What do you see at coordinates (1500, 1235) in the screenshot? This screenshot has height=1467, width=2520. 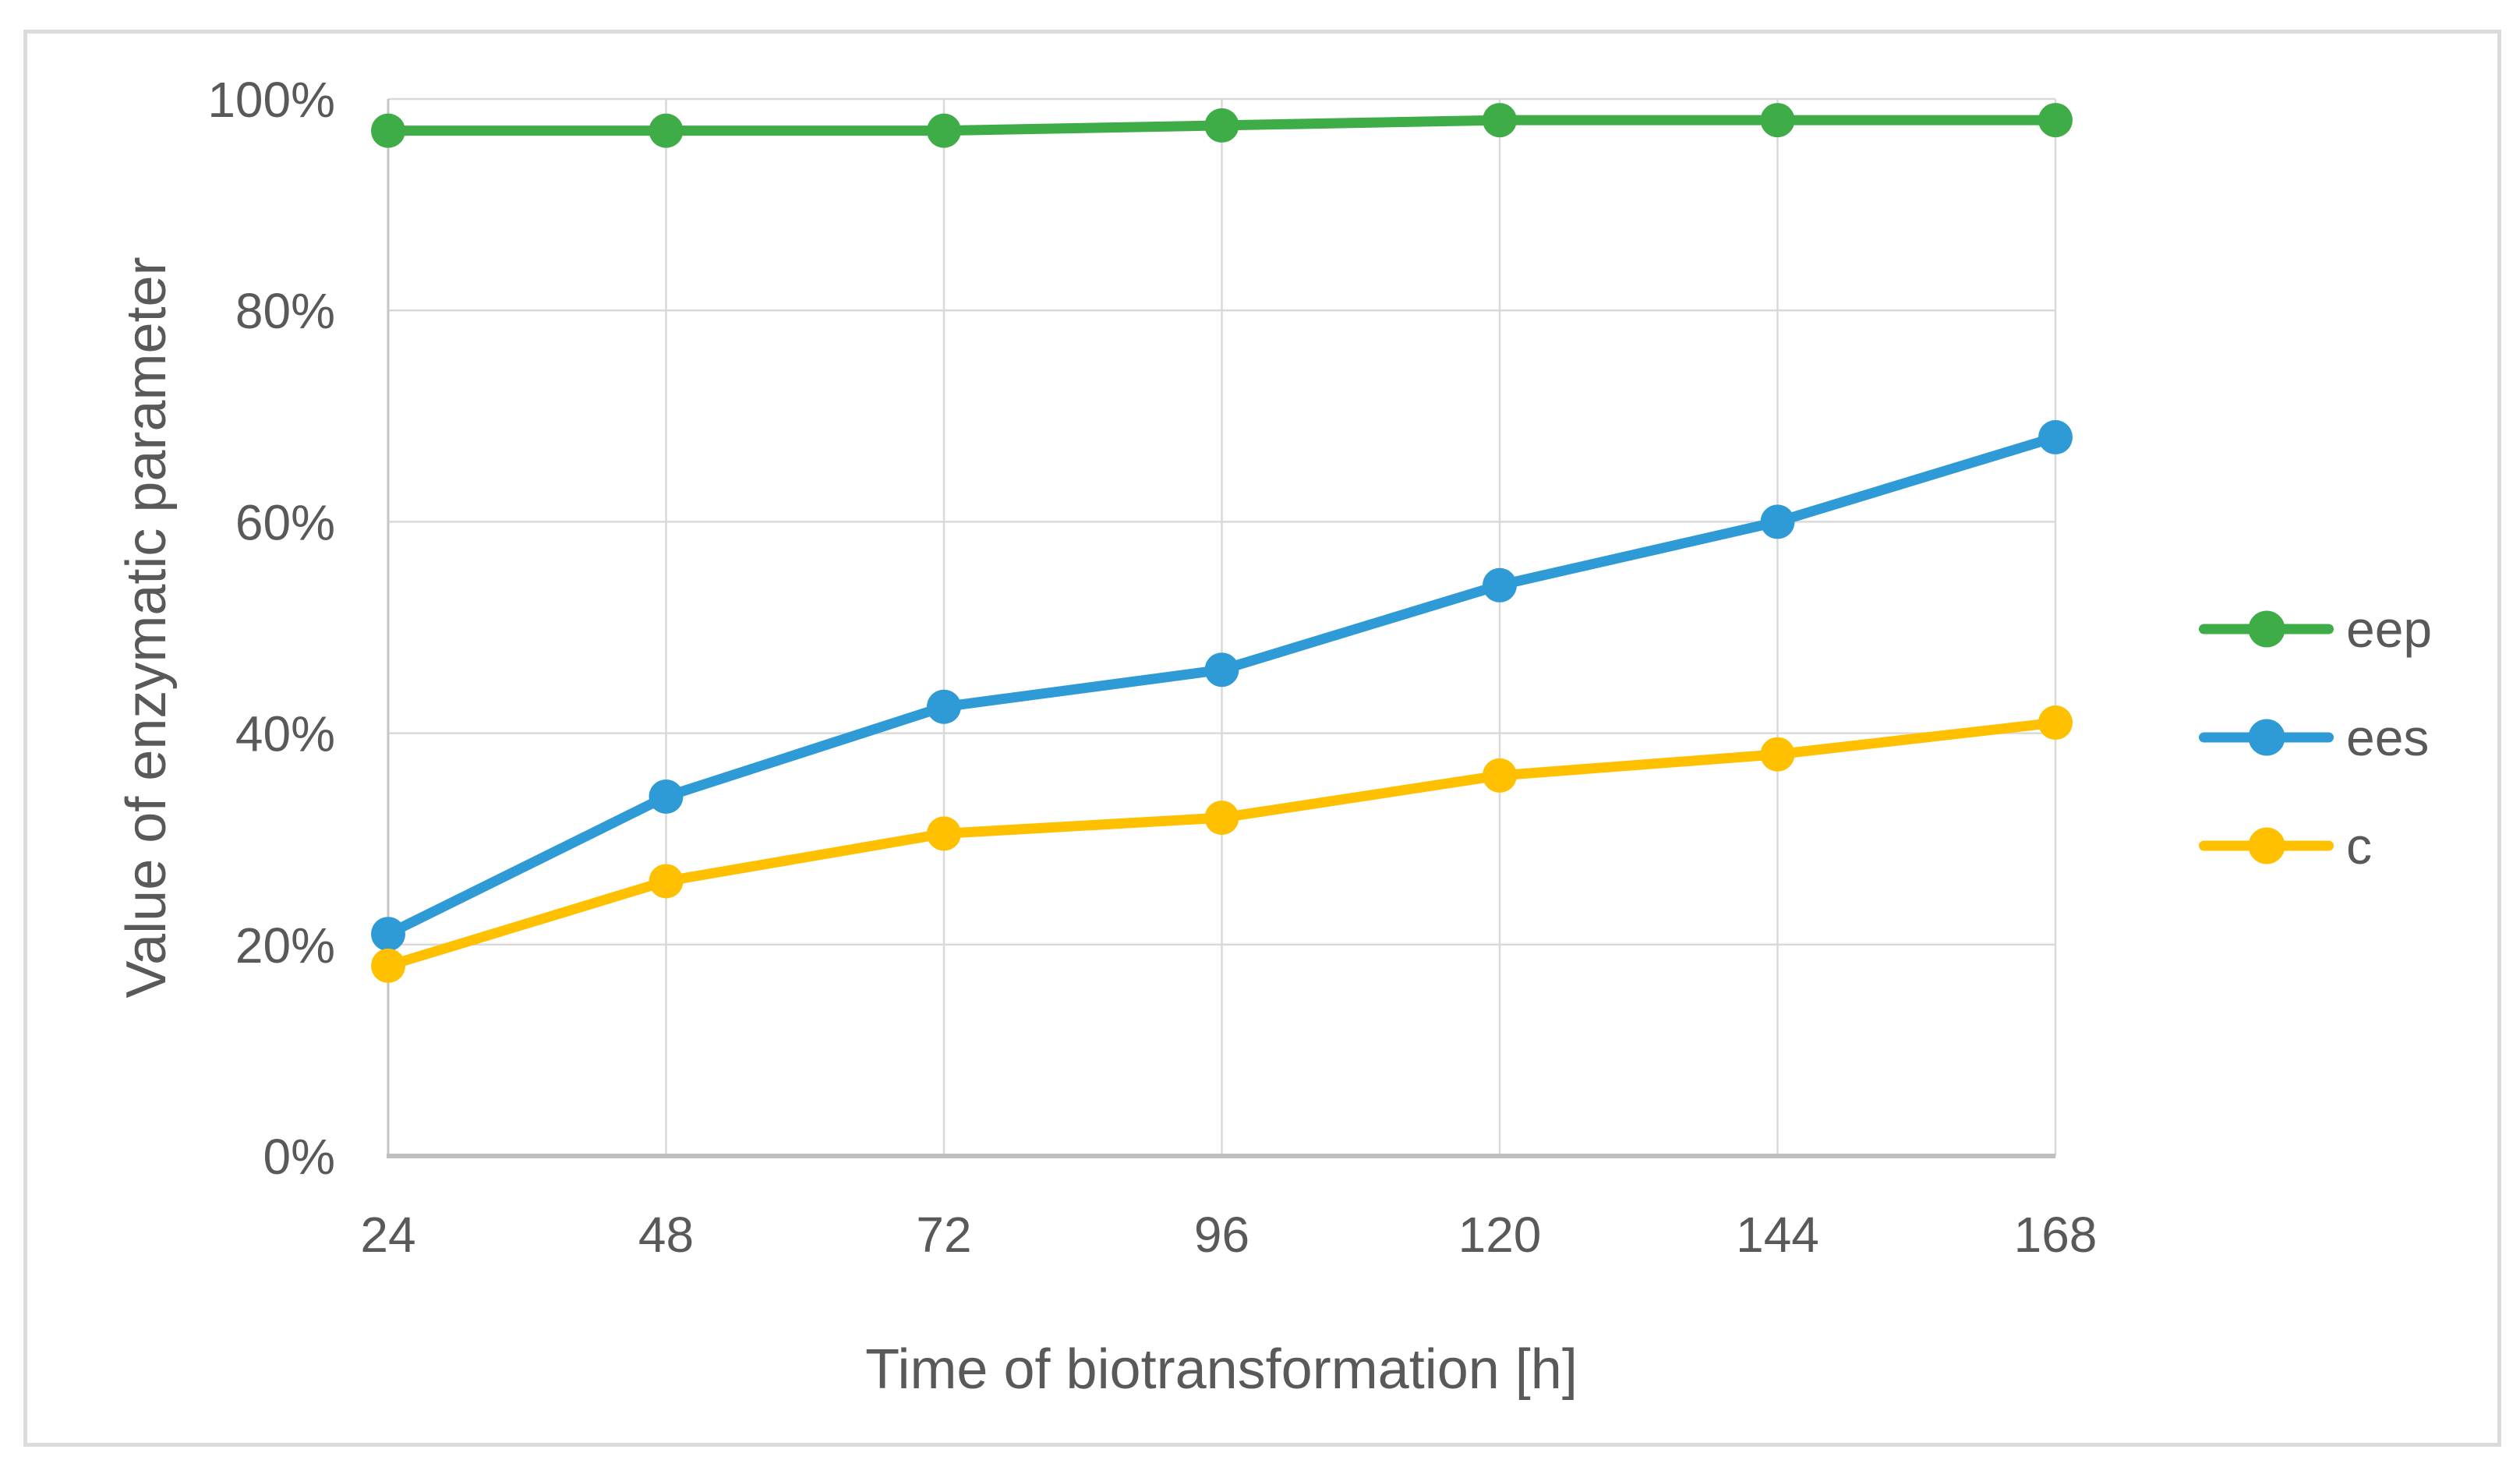 I see `x-tick-label: 120` at bounding box center [1500, 1235].